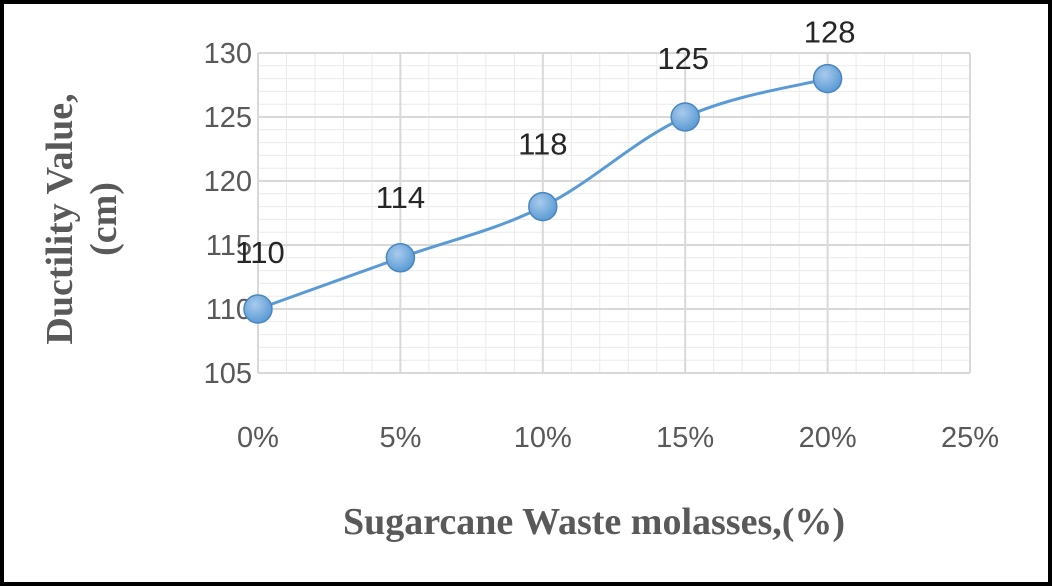  Describe the element at coordinates (228, 182) in the screenshot. I see `y-tick-label: 120` at that location.